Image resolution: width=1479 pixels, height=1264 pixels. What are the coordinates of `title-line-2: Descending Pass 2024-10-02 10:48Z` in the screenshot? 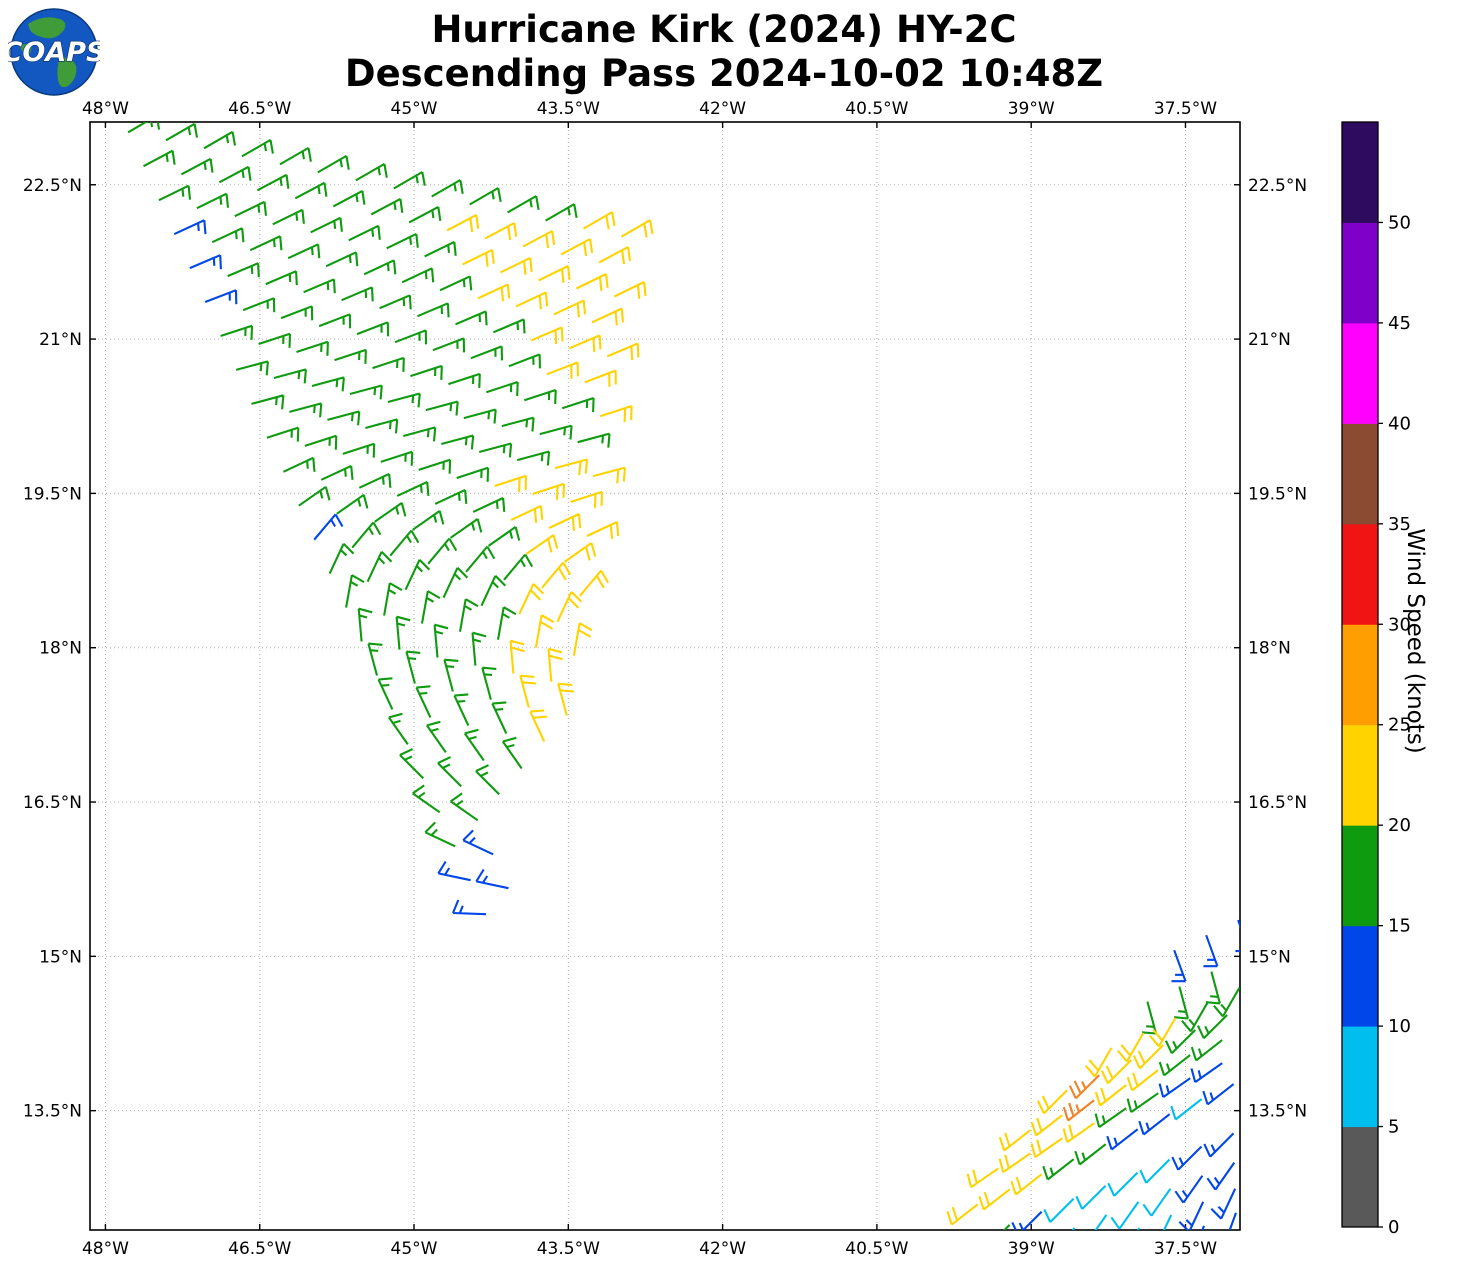 It's located at (724, 73).